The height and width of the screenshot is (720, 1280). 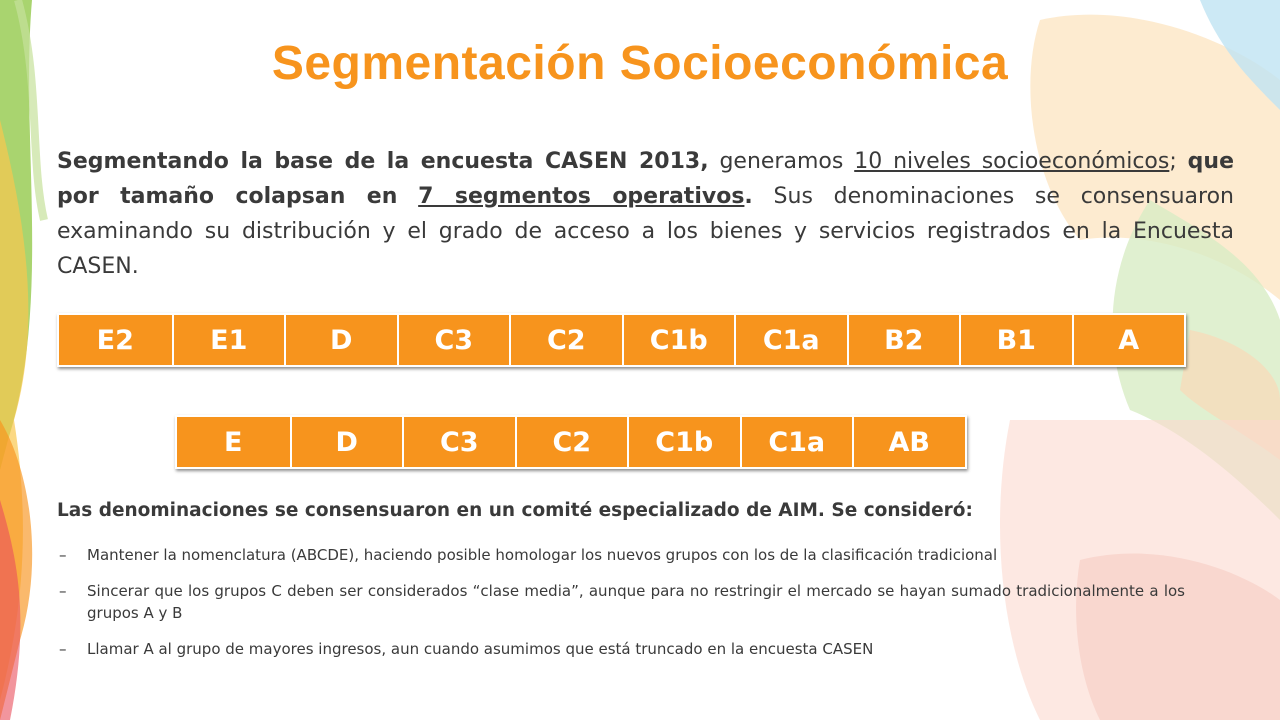 What do you see at coordinates (1012, 161) in the screenshot?
I see `intro-levels-highlight: 10 niveles socioeconómicos` at bounding box center [1012, 161].